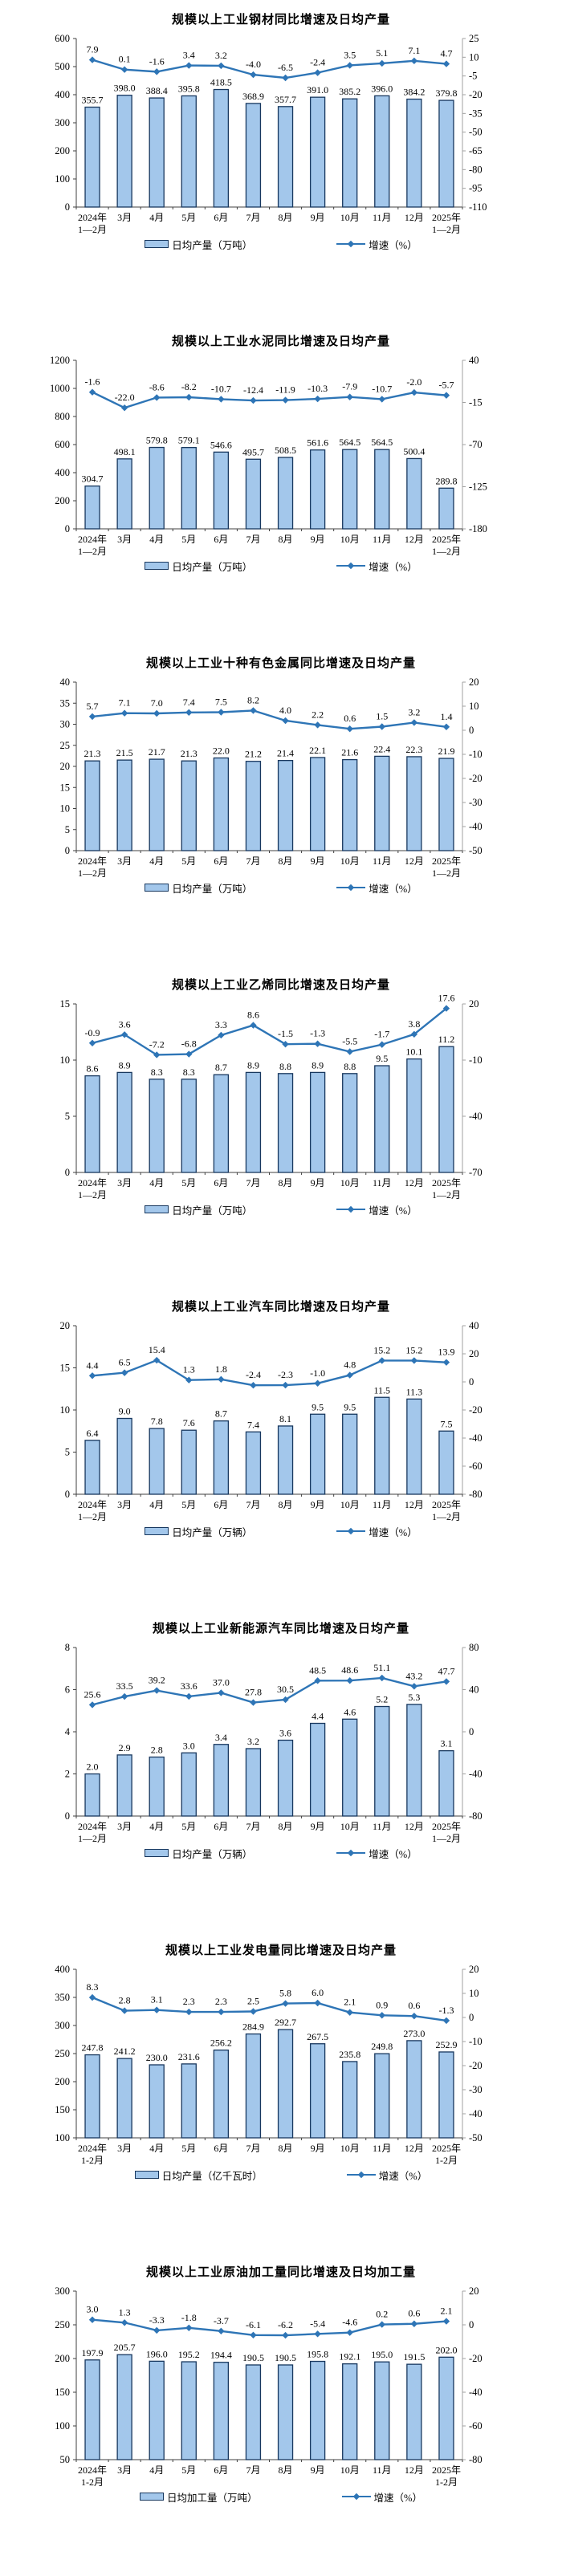 The width and height of the screenshot is (562, 2576). Describe the element at coordinates (350, 217) in the screenshot. I see `x-category-label: 10月` at that location.